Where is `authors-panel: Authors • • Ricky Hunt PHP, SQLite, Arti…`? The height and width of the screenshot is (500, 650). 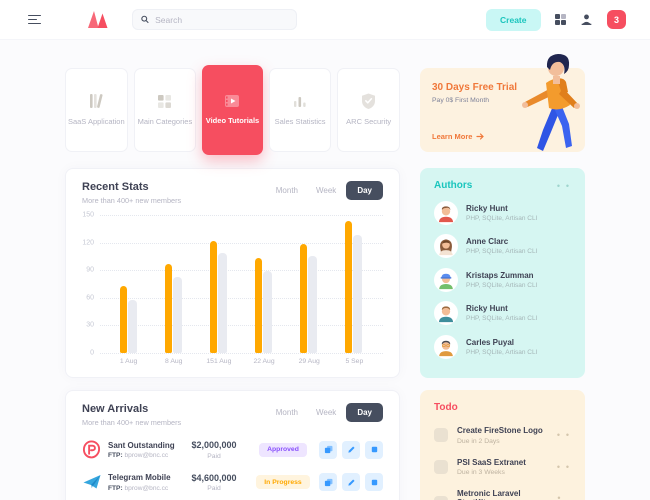 authors-panel: Authors • • Ricky Hunt PHP, SQLite, Arti… is located at coordinates (502, 273).